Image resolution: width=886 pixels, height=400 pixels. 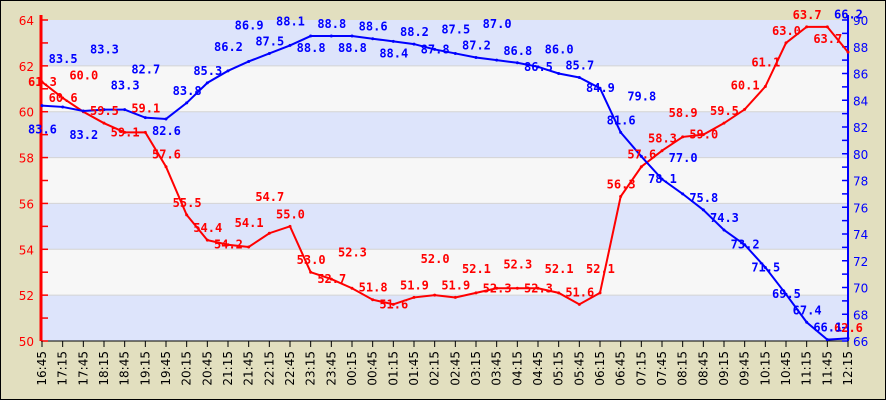 I want to click on data-label-left: 52.0, so click(x=435, y=259).